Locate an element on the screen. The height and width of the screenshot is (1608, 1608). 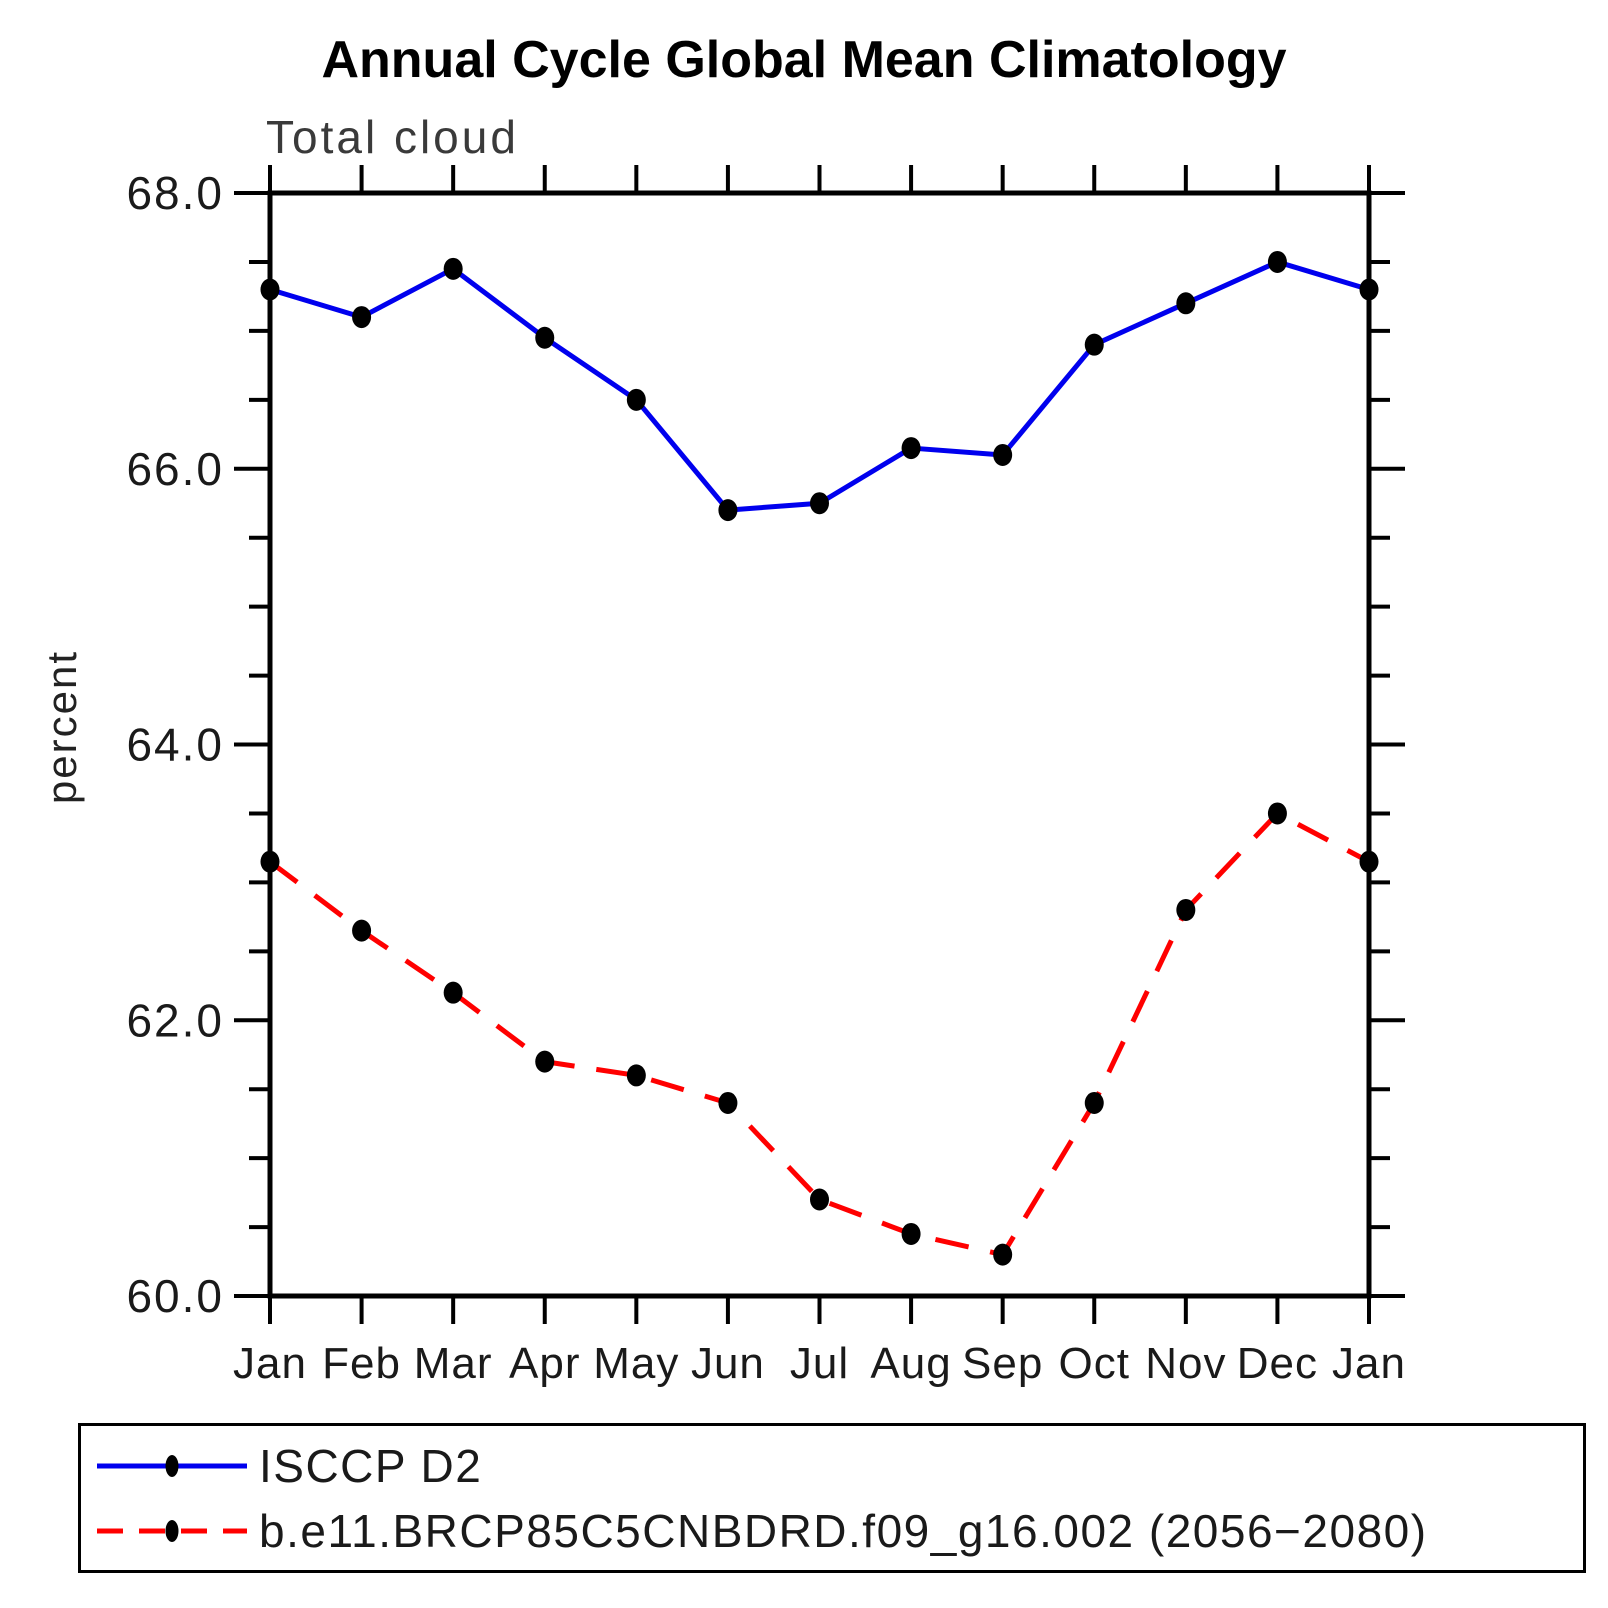
y-tick-label: 64.0 is located at coordinates (175, 745).